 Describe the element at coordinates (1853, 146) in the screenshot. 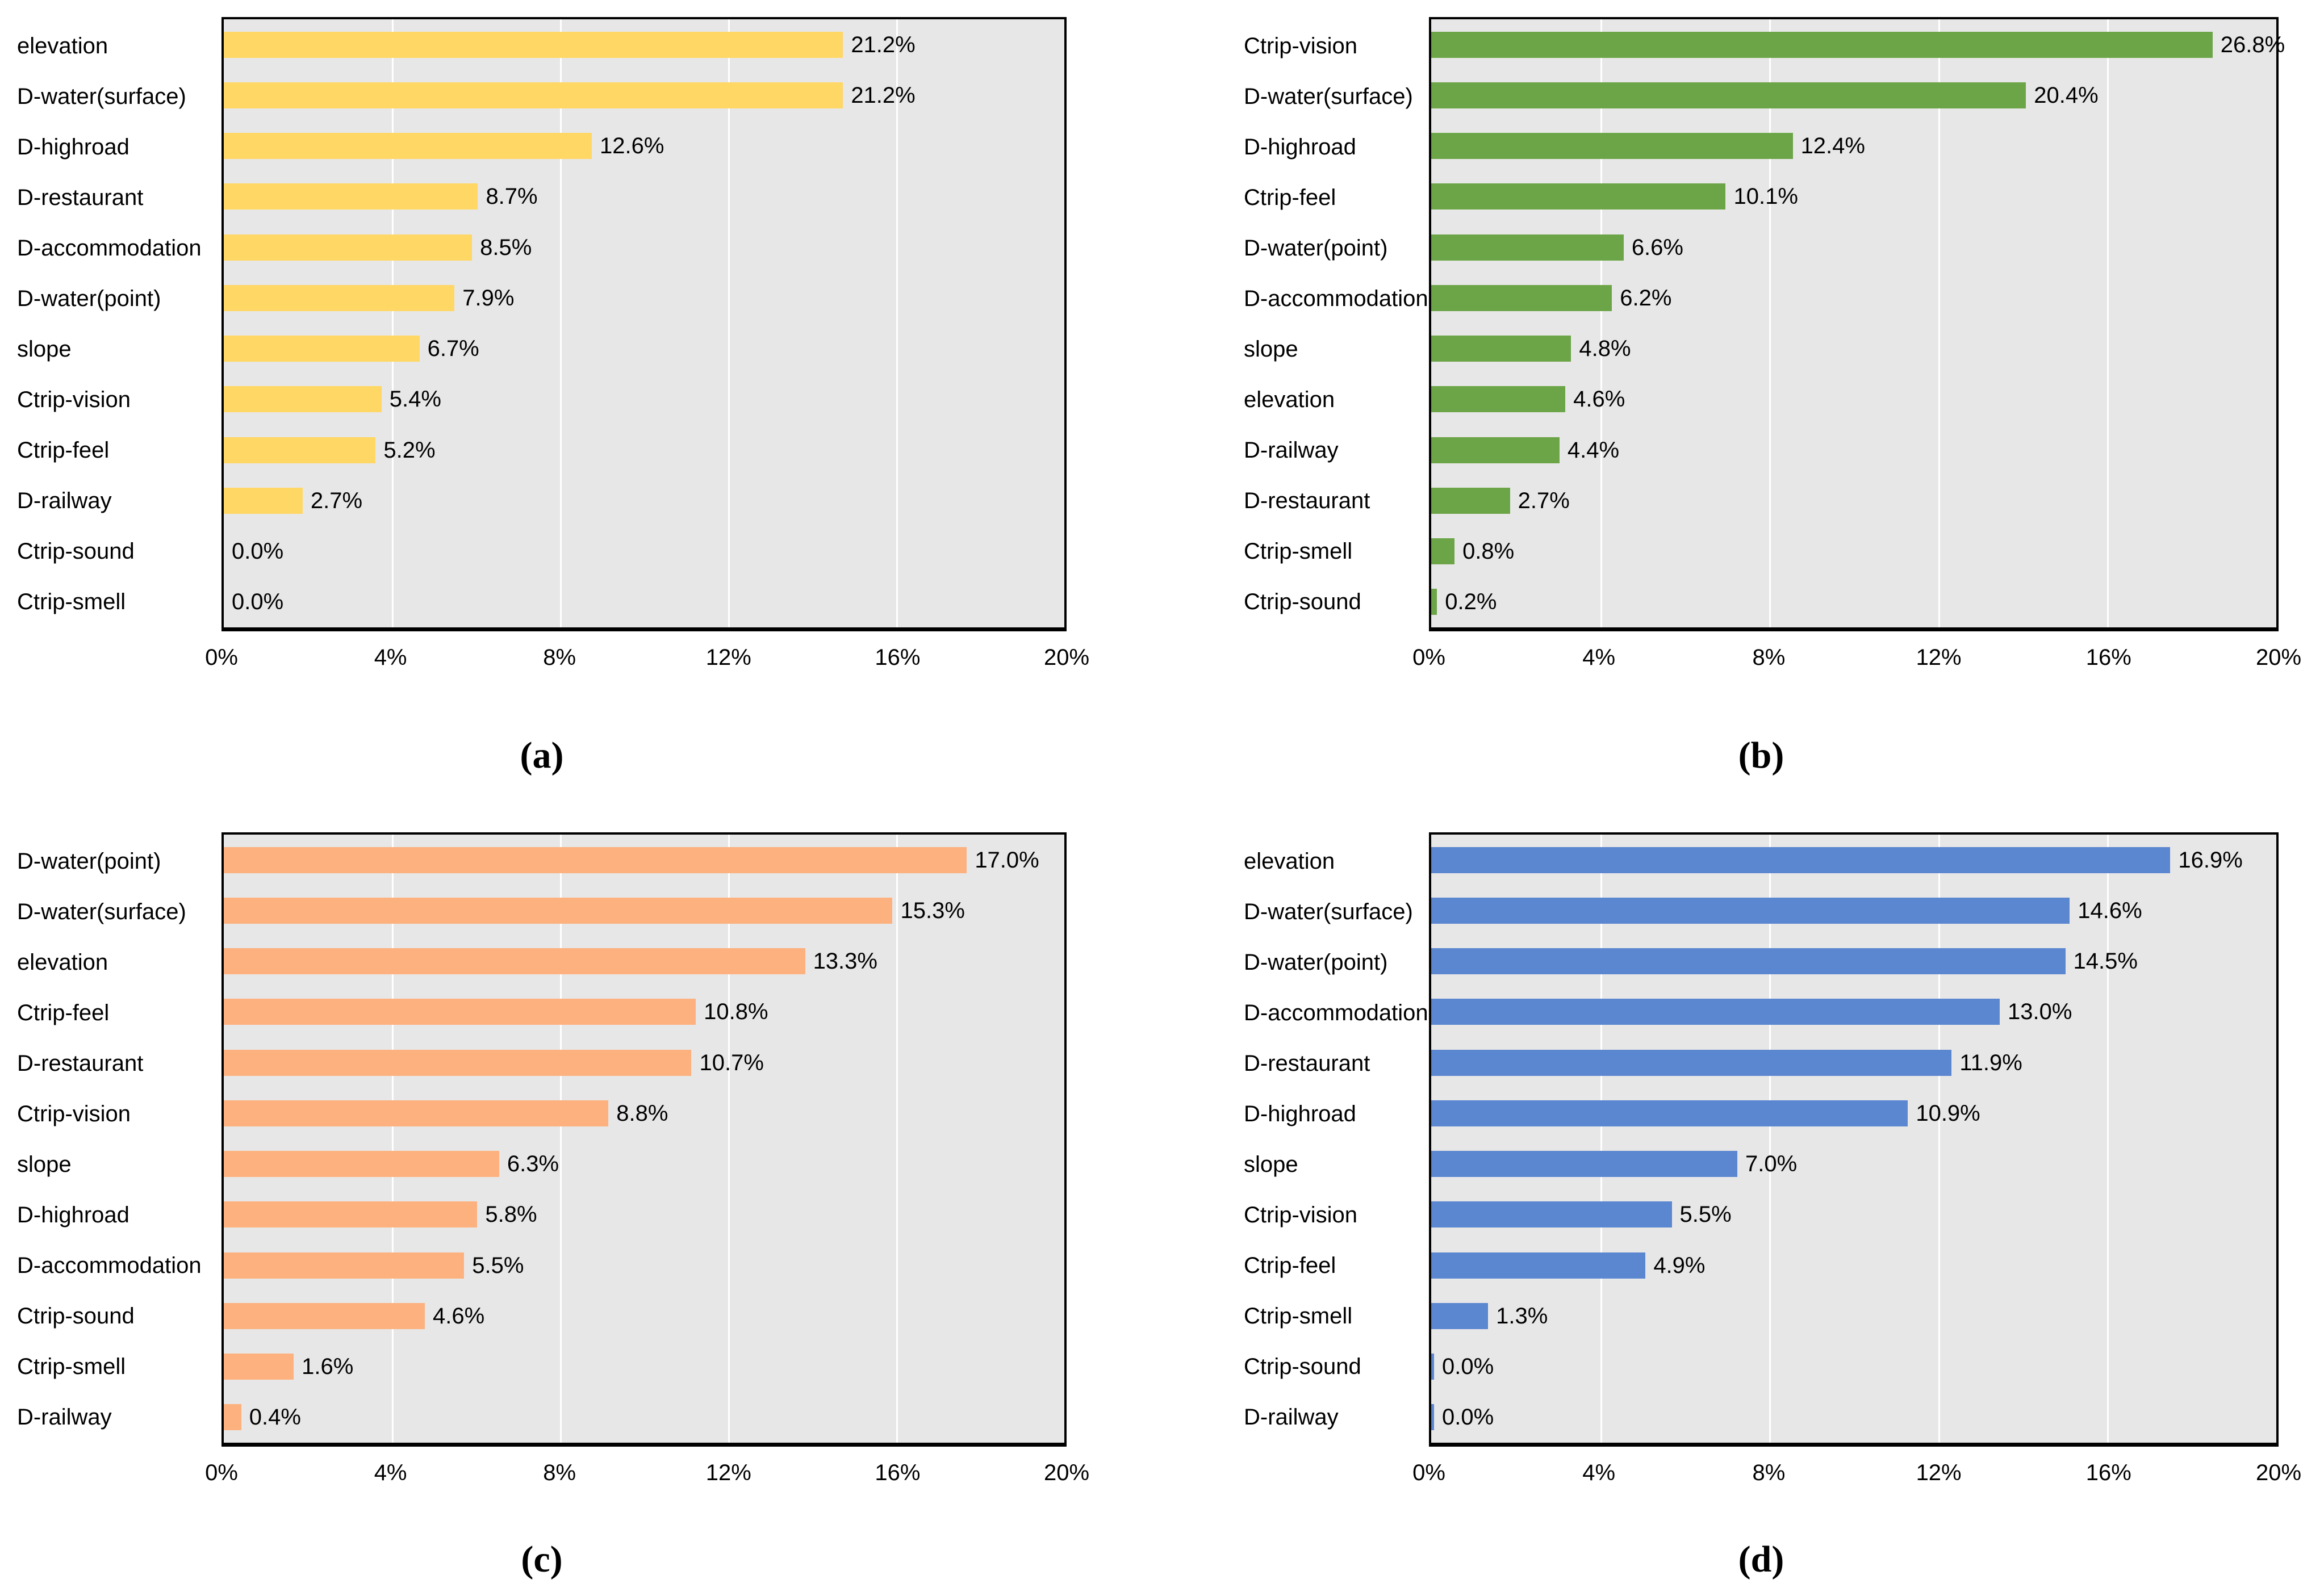

I see `bar-row: 12.4%` at that location.